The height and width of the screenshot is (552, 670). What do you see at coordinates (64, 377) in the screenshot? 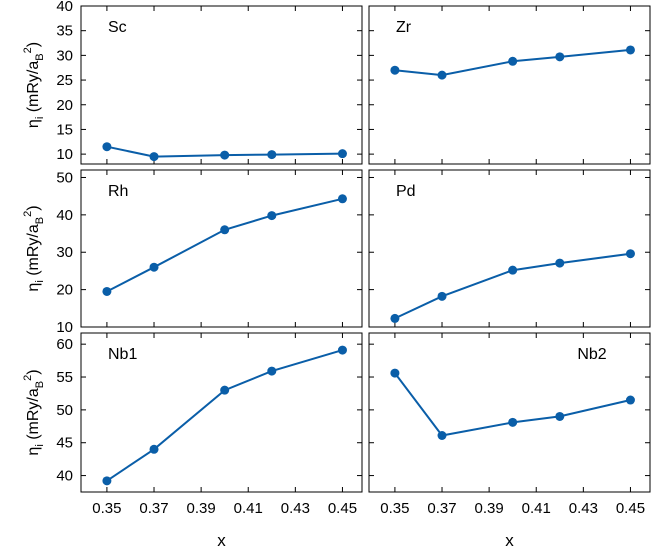
I see `y-tick-label: 55` at bounding box center [64, 377].